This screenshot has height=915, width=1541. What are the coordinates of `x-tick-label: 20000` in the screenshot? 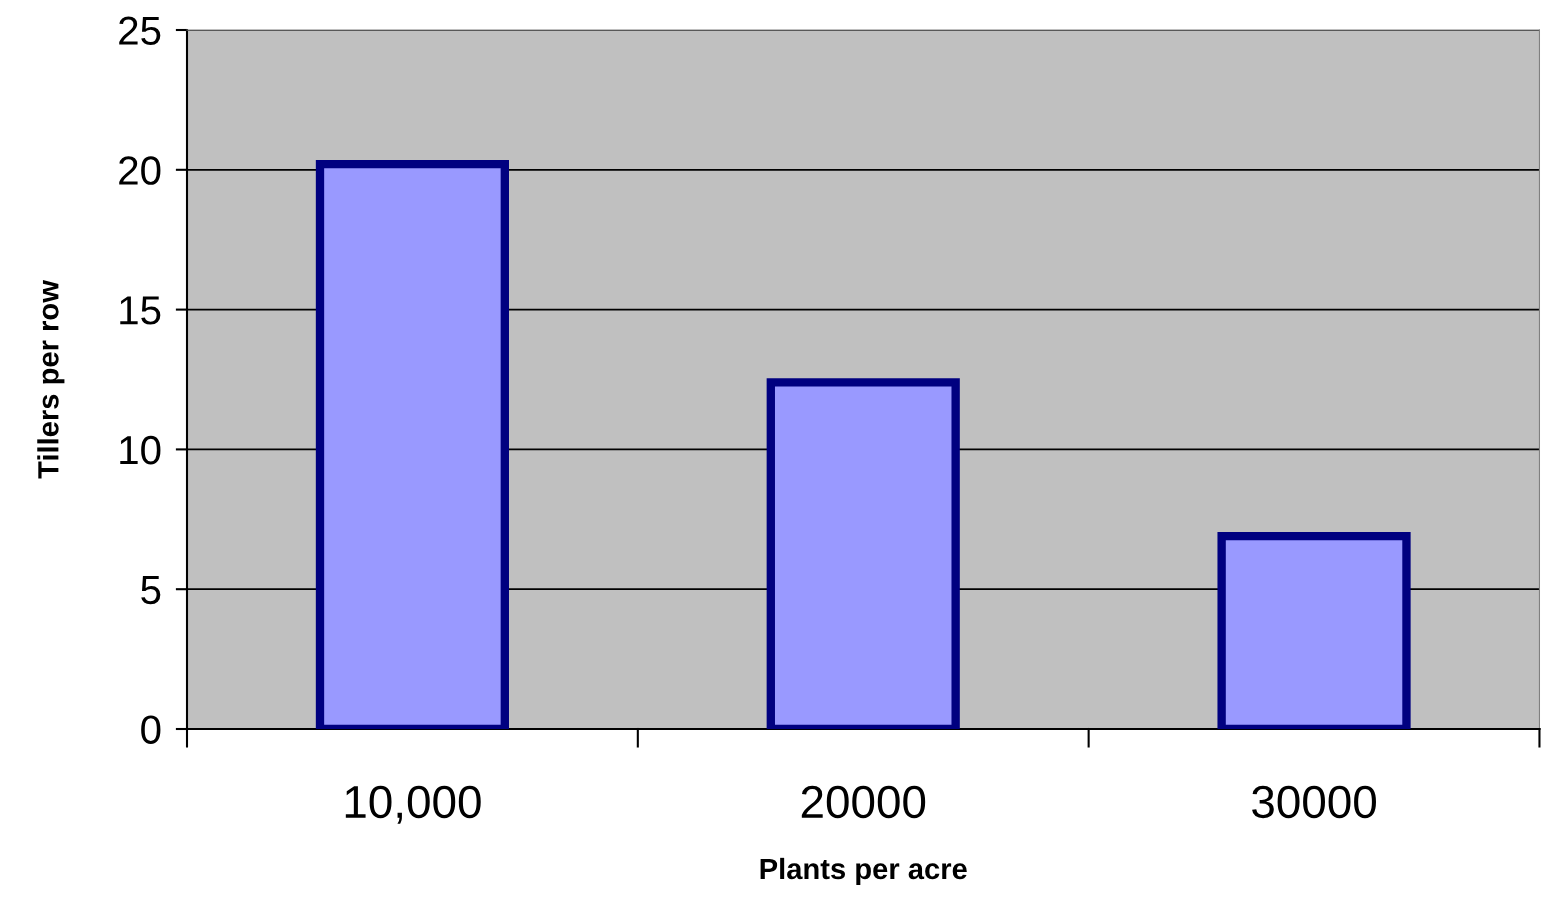 It's located at (863, 802).